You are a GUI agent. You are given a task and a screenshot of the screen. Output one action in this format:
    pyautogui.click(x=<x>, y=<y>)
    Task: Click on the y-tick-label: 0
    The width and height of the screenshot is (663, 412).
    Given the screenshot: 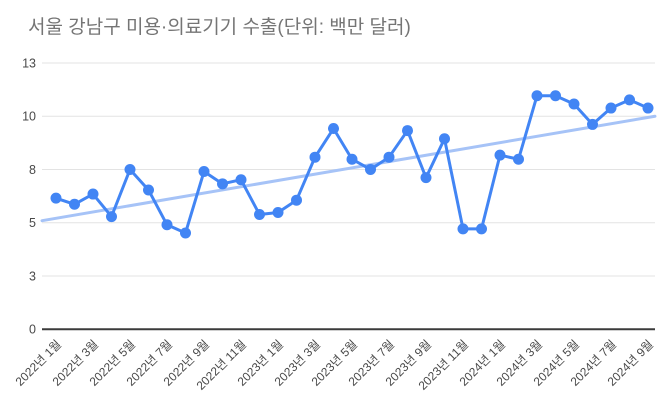 What is the action you would take?
    pyautogui.click(x=32, y=330)
    